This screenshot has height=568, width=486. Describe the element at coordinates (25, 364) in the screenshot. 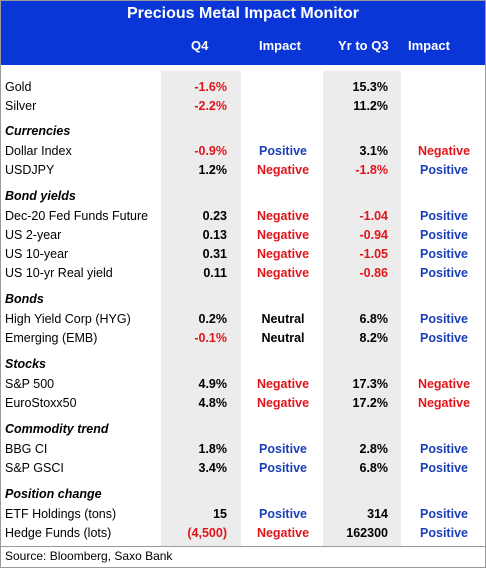

I see `section-label: Stocks` at that location.